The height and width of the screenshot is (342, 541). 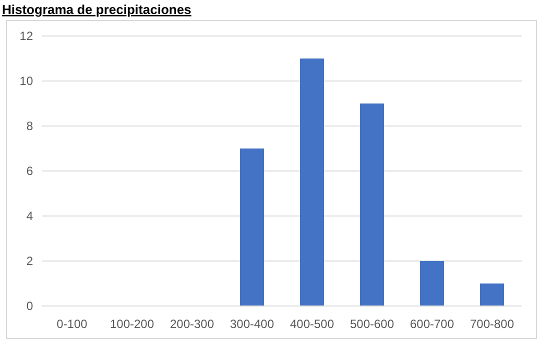 What do you see at coordinates (27, 81) in the screenshot?
I see `y-tick-label: 10` at bounding box center [27, 81].